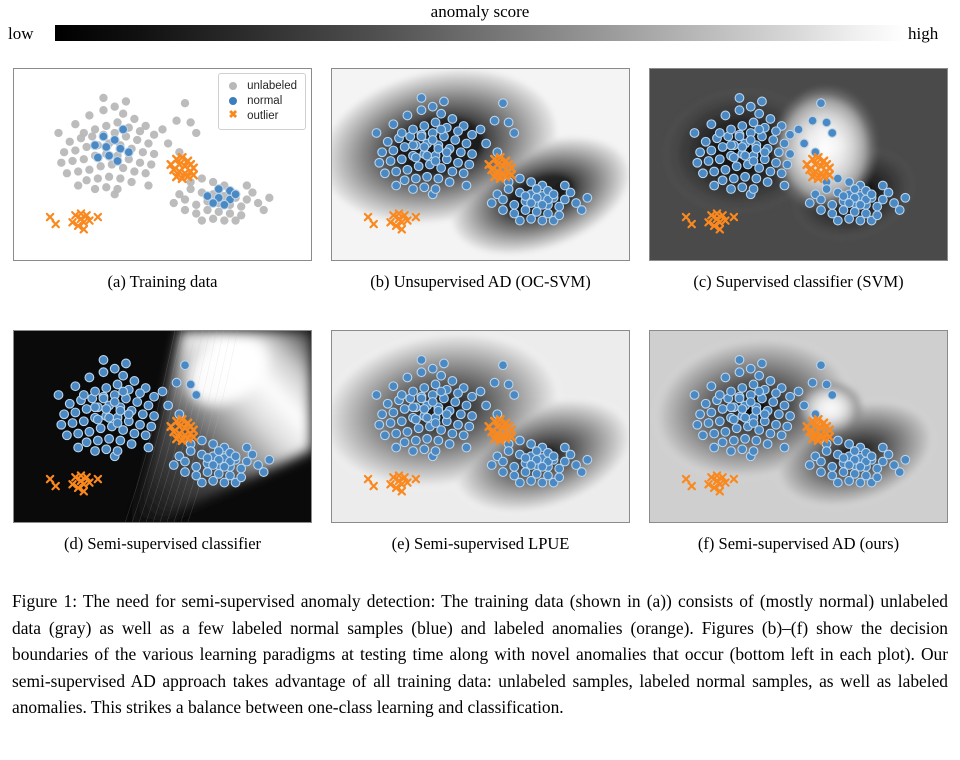 Image resolution: width=960 pixels, height=760 pixels. I want to click on legend-item-normal: normal, so click(261, 101).